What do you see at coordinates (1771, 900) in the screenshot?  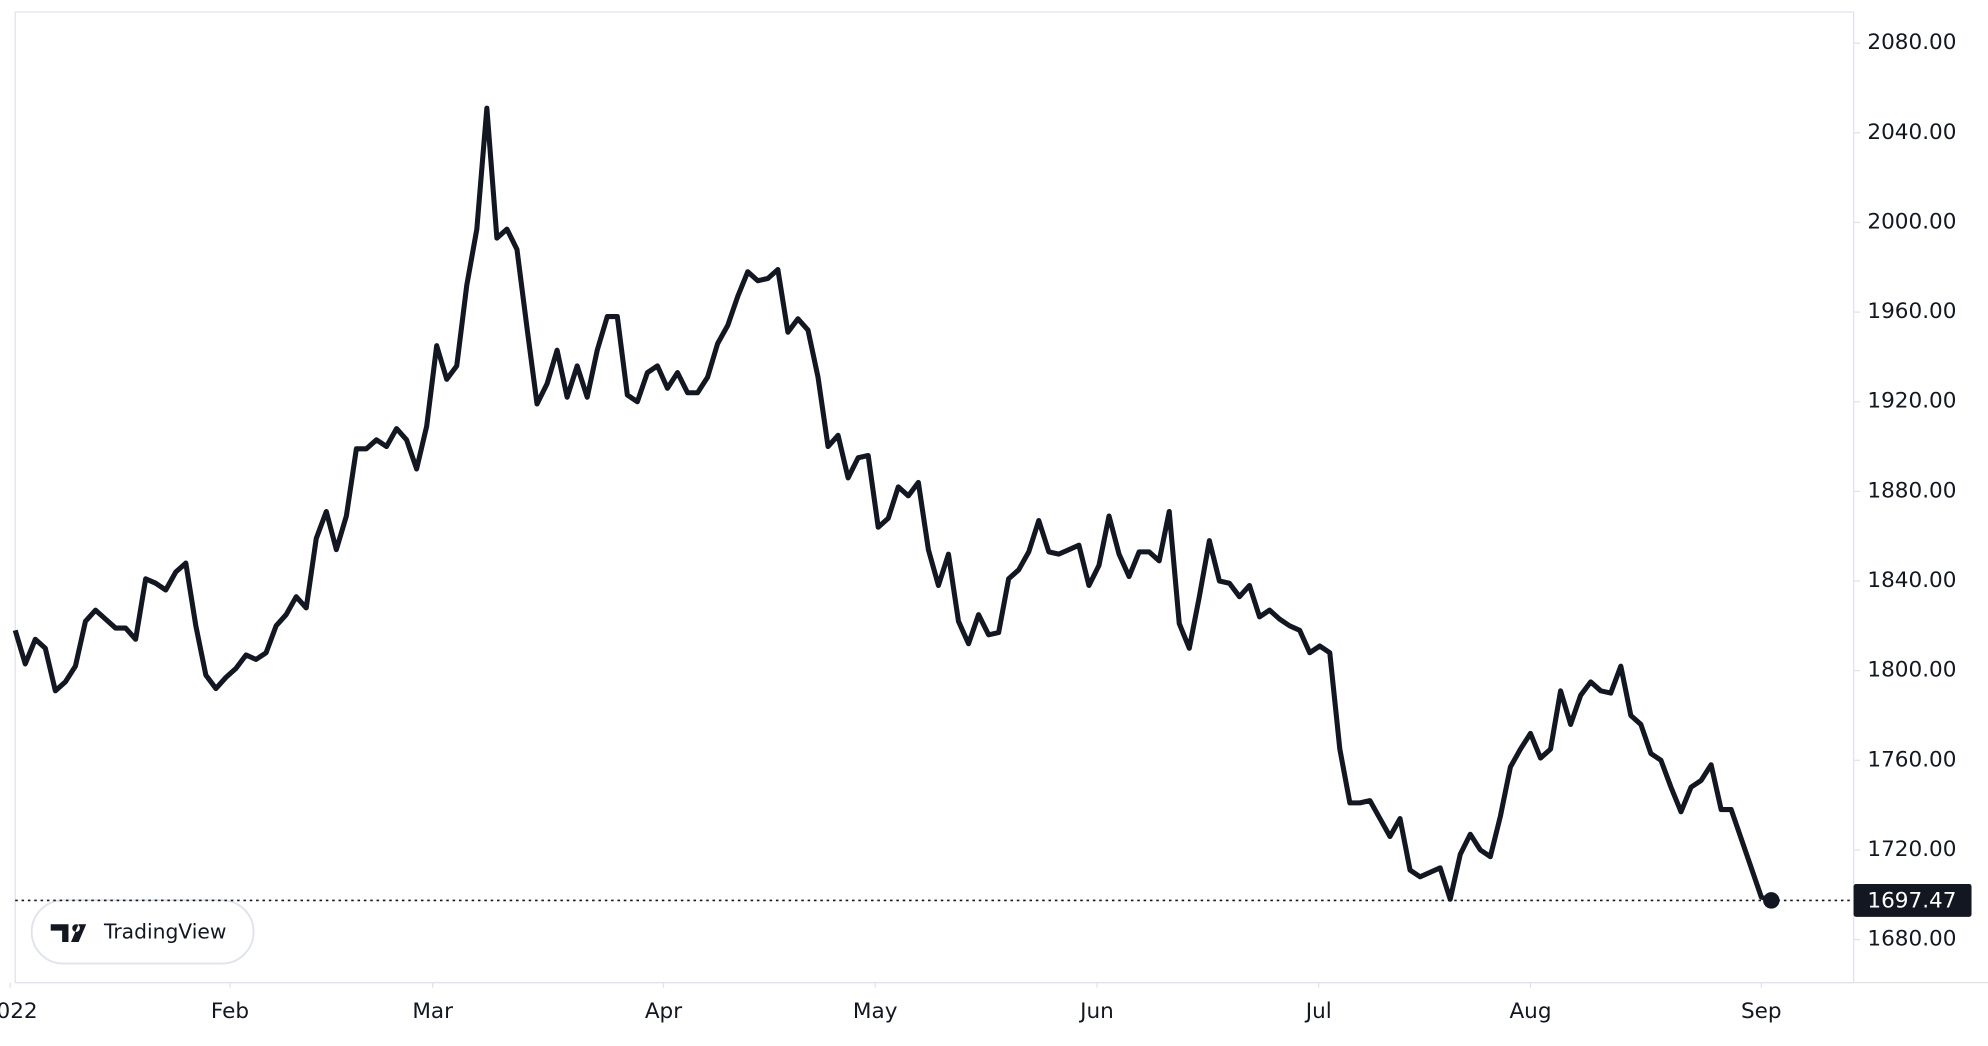 I see `last-price-dot` at bounding box center [1771, 900].